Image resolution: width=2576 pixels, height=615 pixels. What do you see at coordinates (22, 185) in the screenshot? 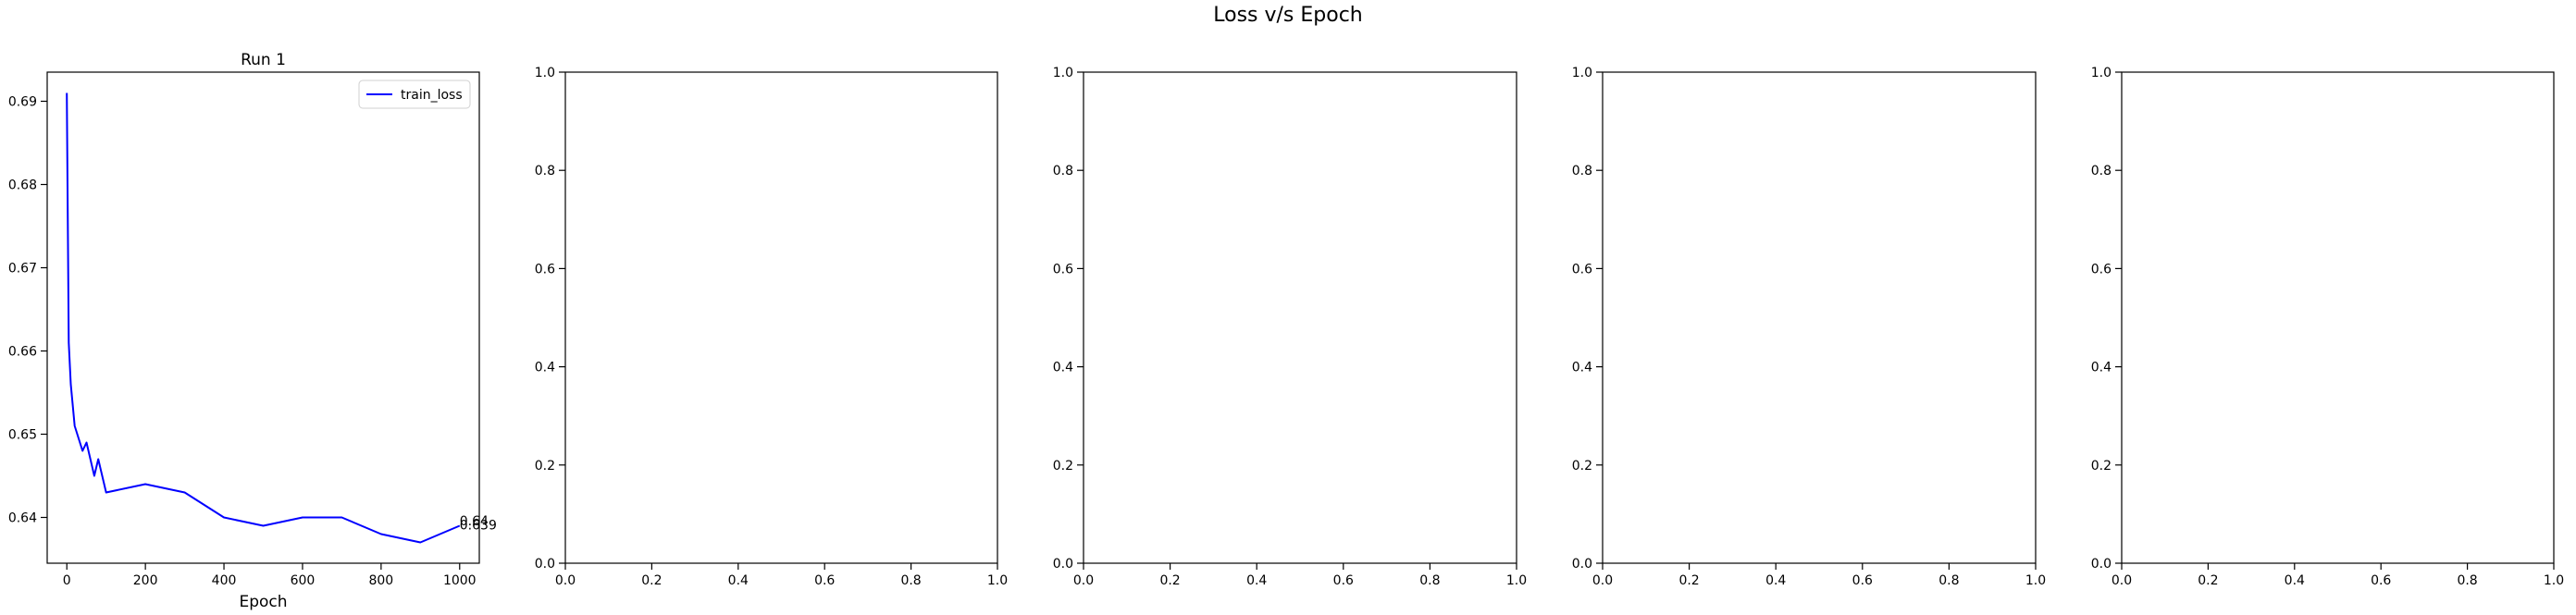
I see `y-tick-label: 0.68` at bounding box center [22, 185].